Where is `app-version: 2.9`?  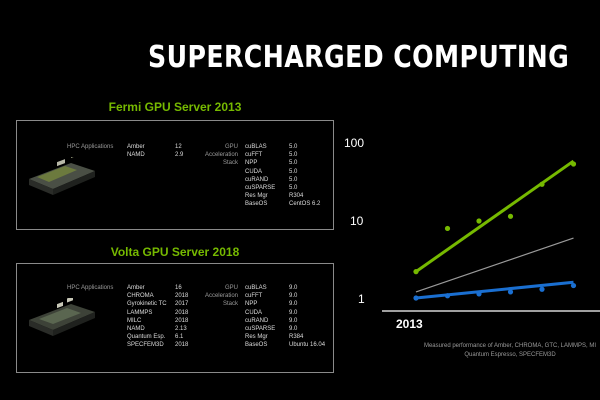
app-version: 2.9 is located at coordinates (179, 155).